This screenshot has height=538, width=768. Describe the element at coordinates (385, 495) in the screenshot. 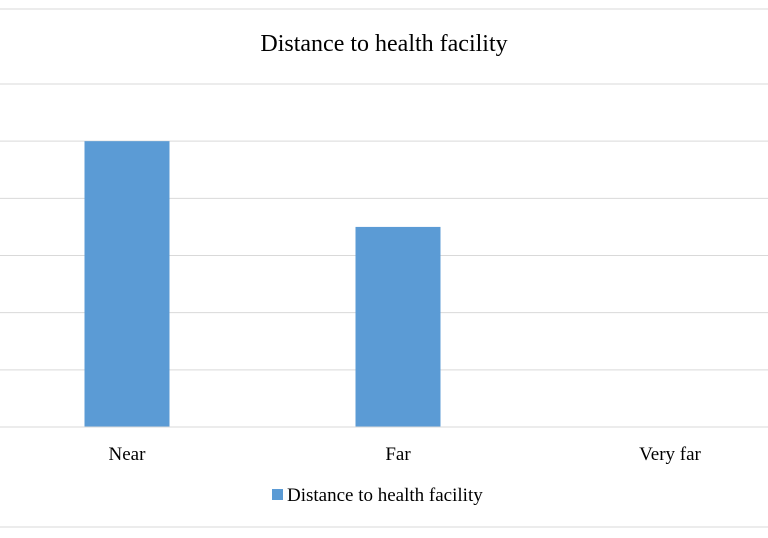

I see `legend-label: Distance to health facility` at that location.